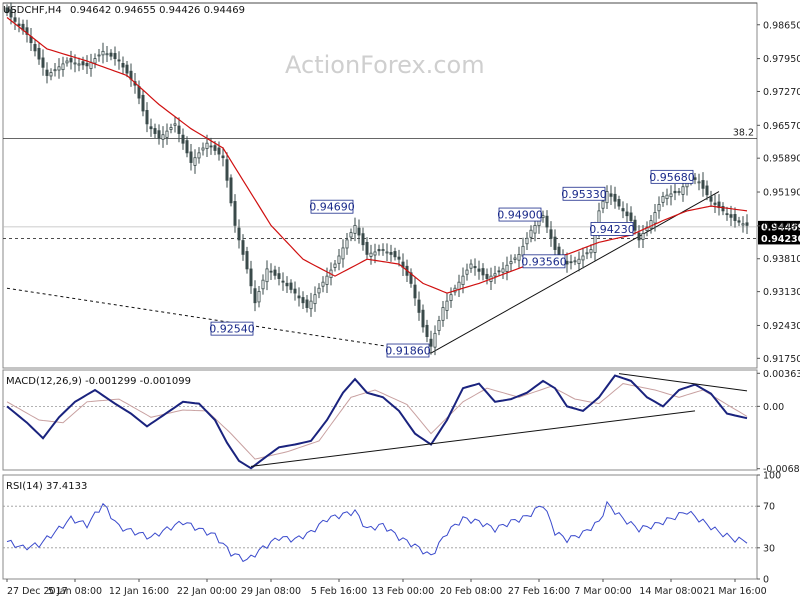  What do you see at coordinates (781, 326) in the screenshot?
I see `price-ytick-label: 0.92430` at bounding box center [781, 326].